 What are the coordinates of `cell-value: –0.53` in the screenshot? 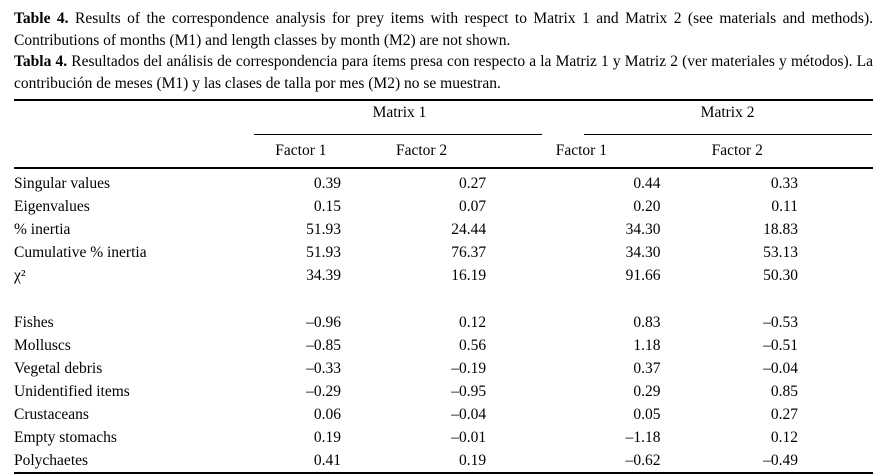 It's located at (780, 322).